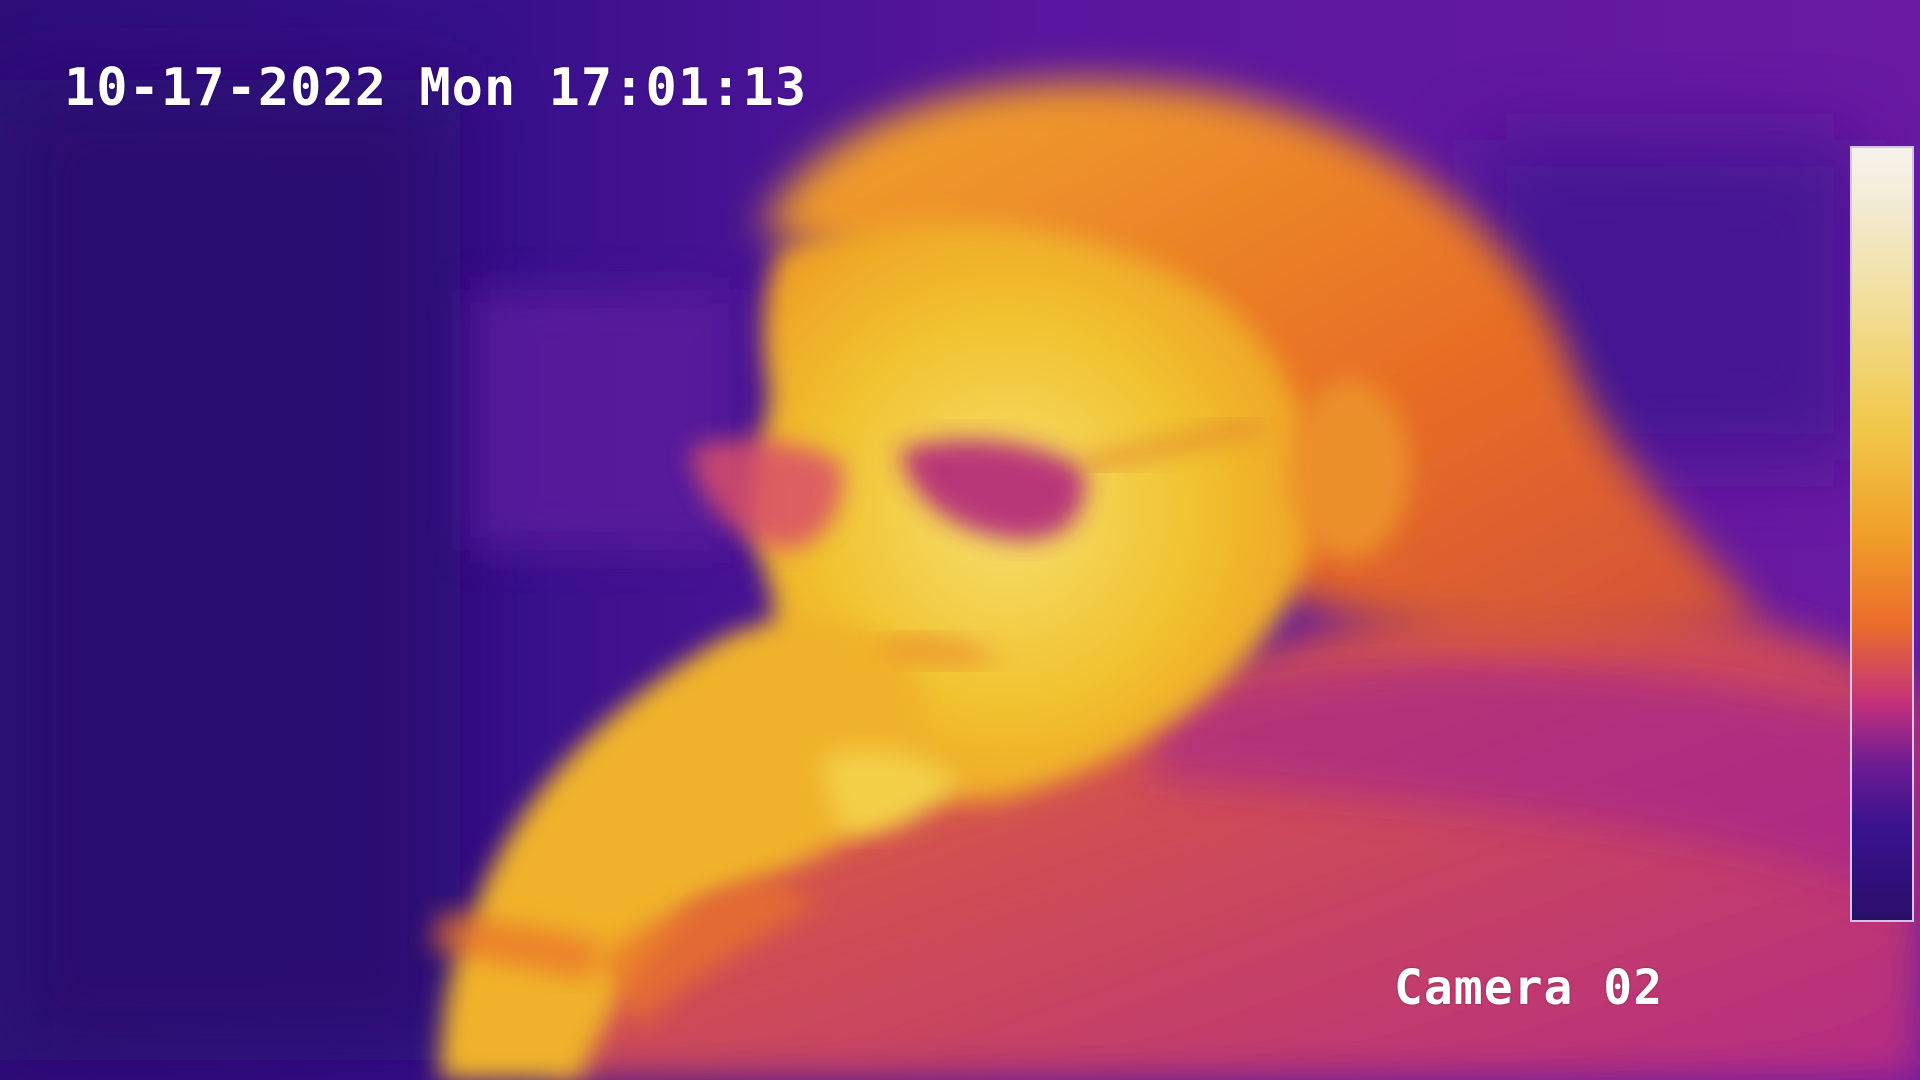  I want to click on timestamp-overlay: 10-17-2022 Mon 17:01:13, so click(436, 88).